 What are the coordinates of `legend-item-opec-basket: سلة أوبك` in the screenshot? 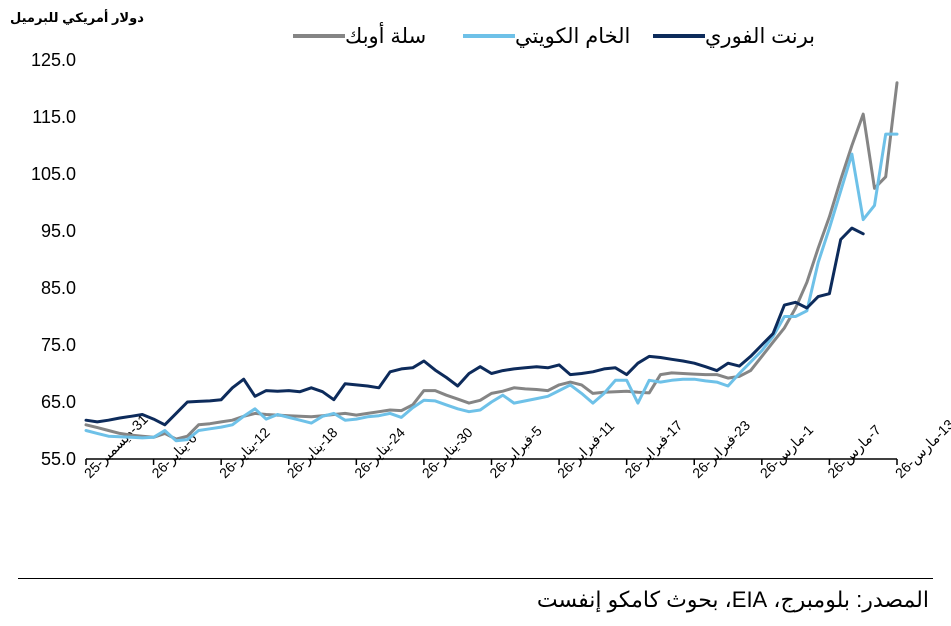 It's located at (355, 36).